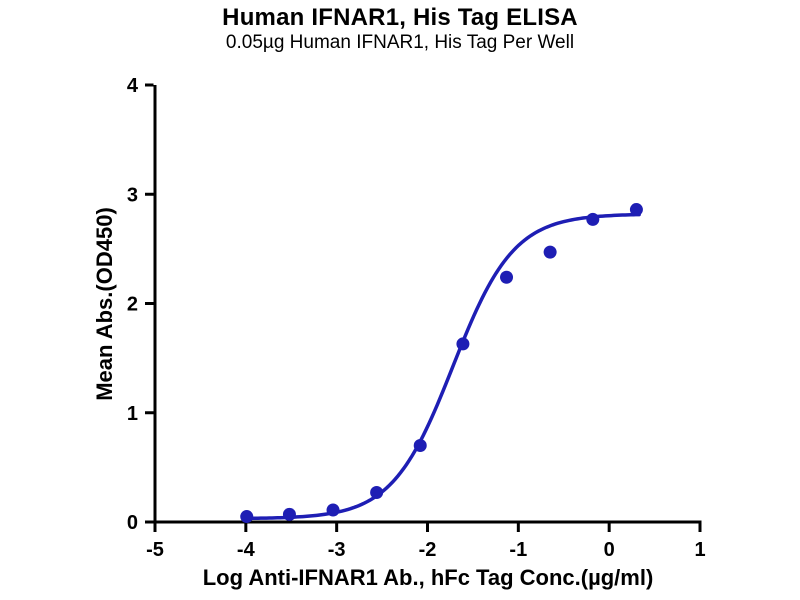 This screenshot has width=800, height=600. What do you see at coordinates (133, 86) in the screenshot?
I see `y-tick-label: 4` at bounding box center [133, 86].